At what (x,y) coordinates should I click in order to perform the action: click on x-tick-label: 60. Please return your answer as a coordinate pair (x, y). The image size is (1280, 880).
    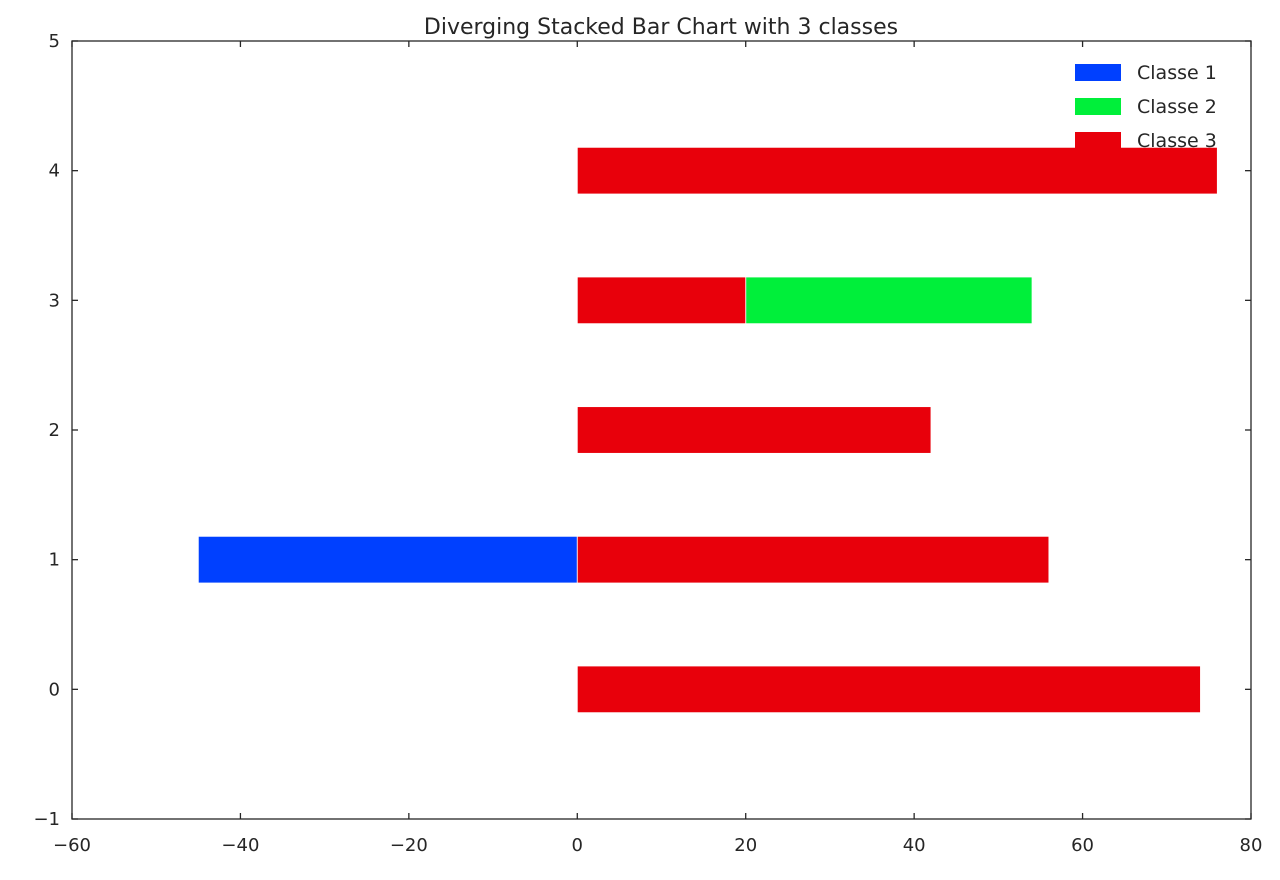
    Looking at the image, I should click on (1082, 845).